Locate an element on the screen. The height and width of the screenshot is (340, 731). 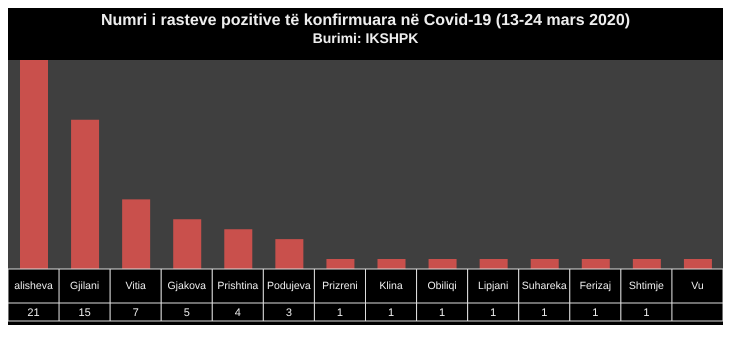
data-label: 4 is located at coordinates (237, 313).